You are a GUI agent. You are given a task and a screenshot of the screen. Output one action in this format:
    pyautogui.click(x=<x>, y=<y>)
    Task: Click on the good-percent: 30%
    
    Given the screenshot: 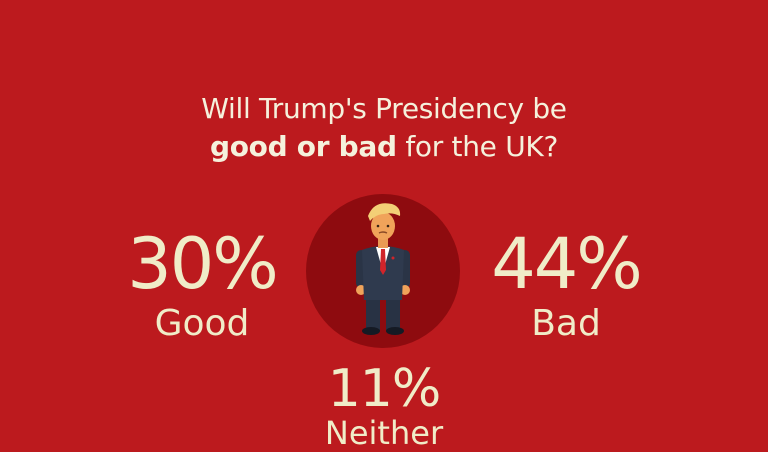 What is the action you would take?
    pyautogui.click(x=203, y=264)
    